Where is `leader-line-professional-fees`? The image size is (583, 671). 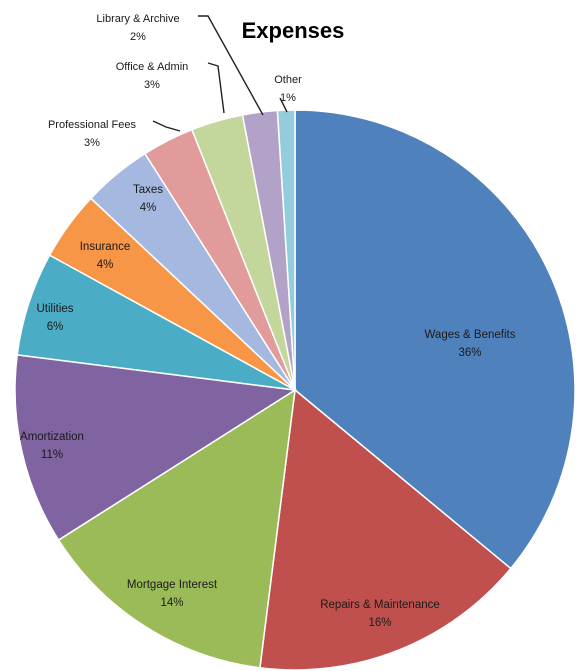
leader-line-professional-fees is located at coordinates (166, 126).